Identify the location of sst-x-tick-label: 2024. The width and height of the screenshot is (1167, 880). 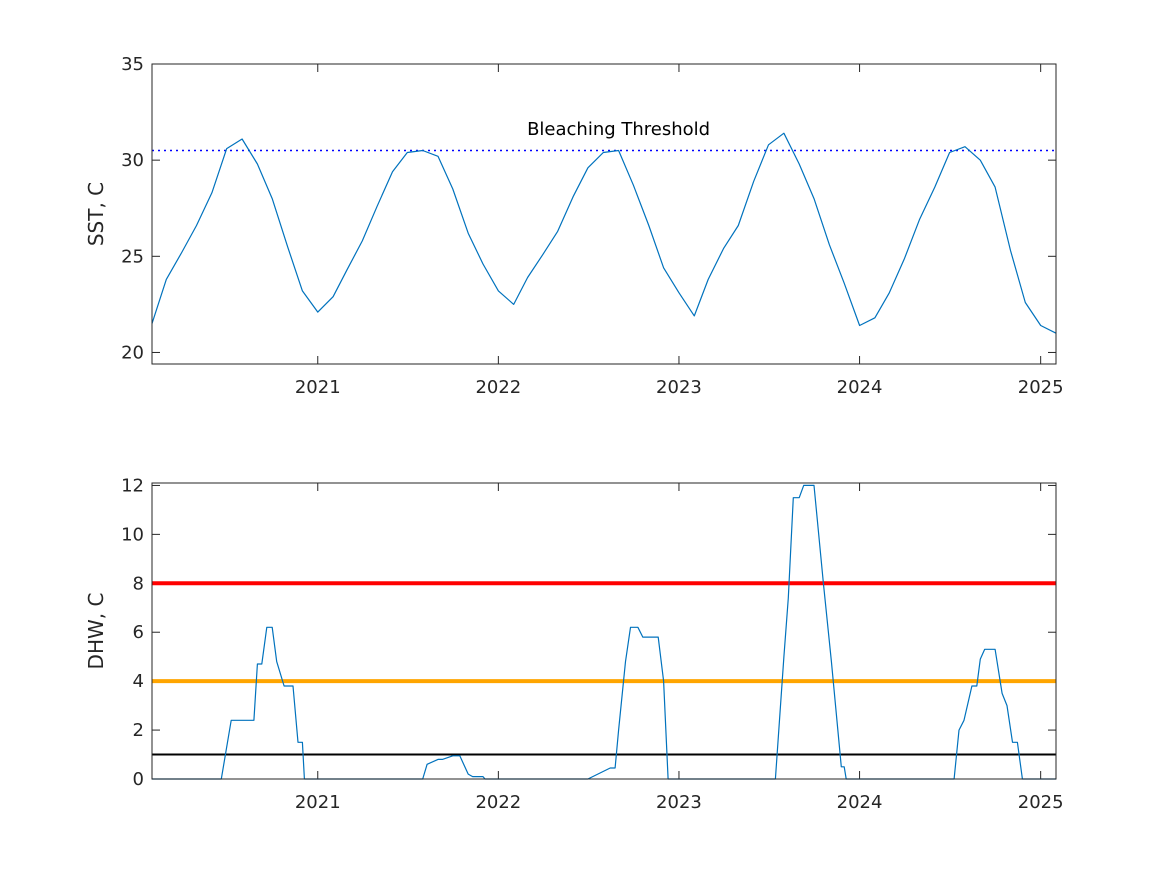
(860, 387).